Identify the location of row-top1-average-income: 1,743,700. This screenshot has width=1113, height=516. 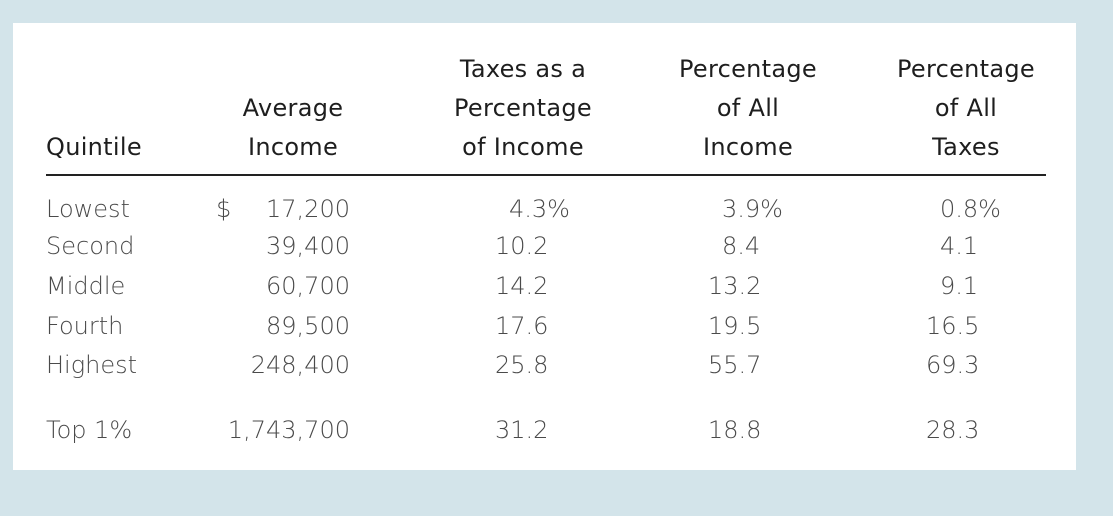
(288, 430).